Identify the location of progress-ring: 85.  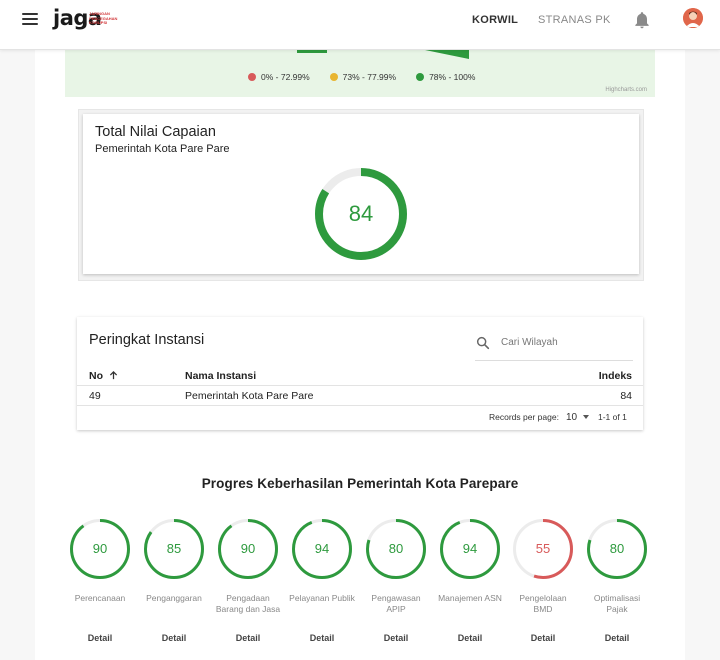
(174, 549).